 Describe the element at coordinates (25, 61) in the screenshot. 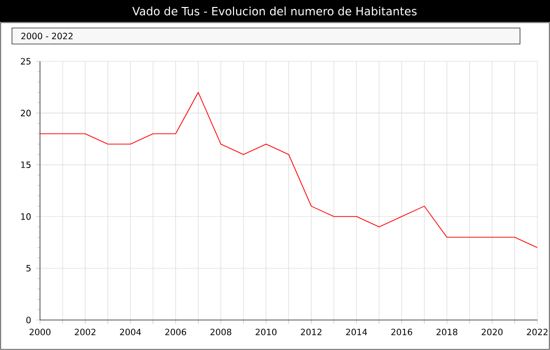

I see `y-tick-label: 25` at that location.